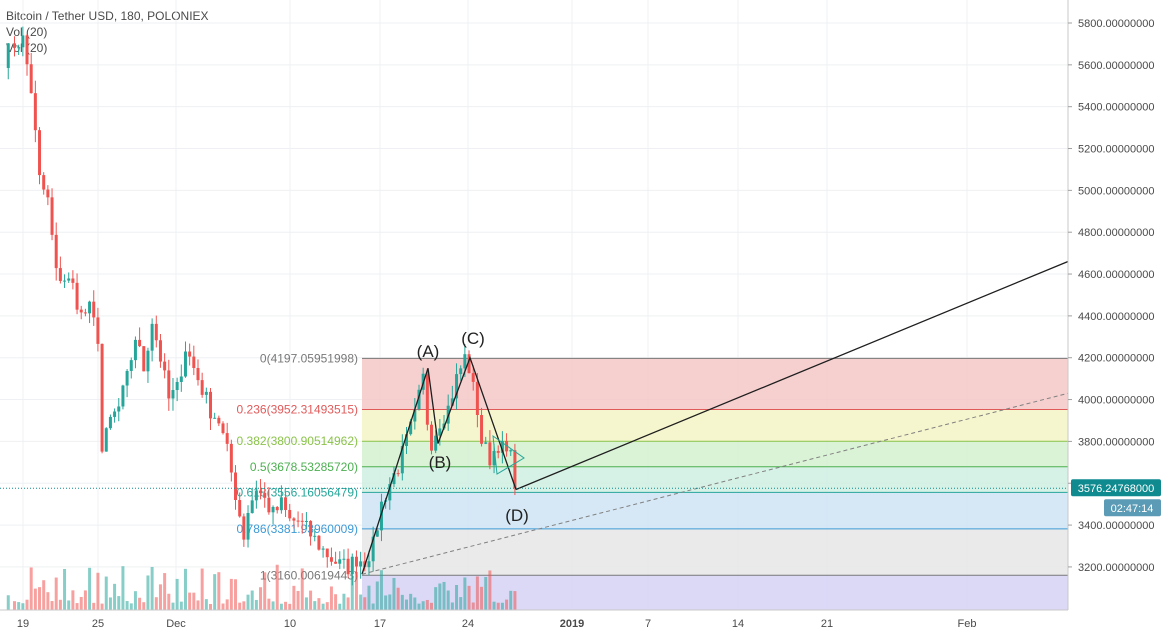 The width and height of the screenshot is (1162, 634). Describe the element at coordinates (290, 624) in the screenshot. I see `time-tick-label: 10` at that location.